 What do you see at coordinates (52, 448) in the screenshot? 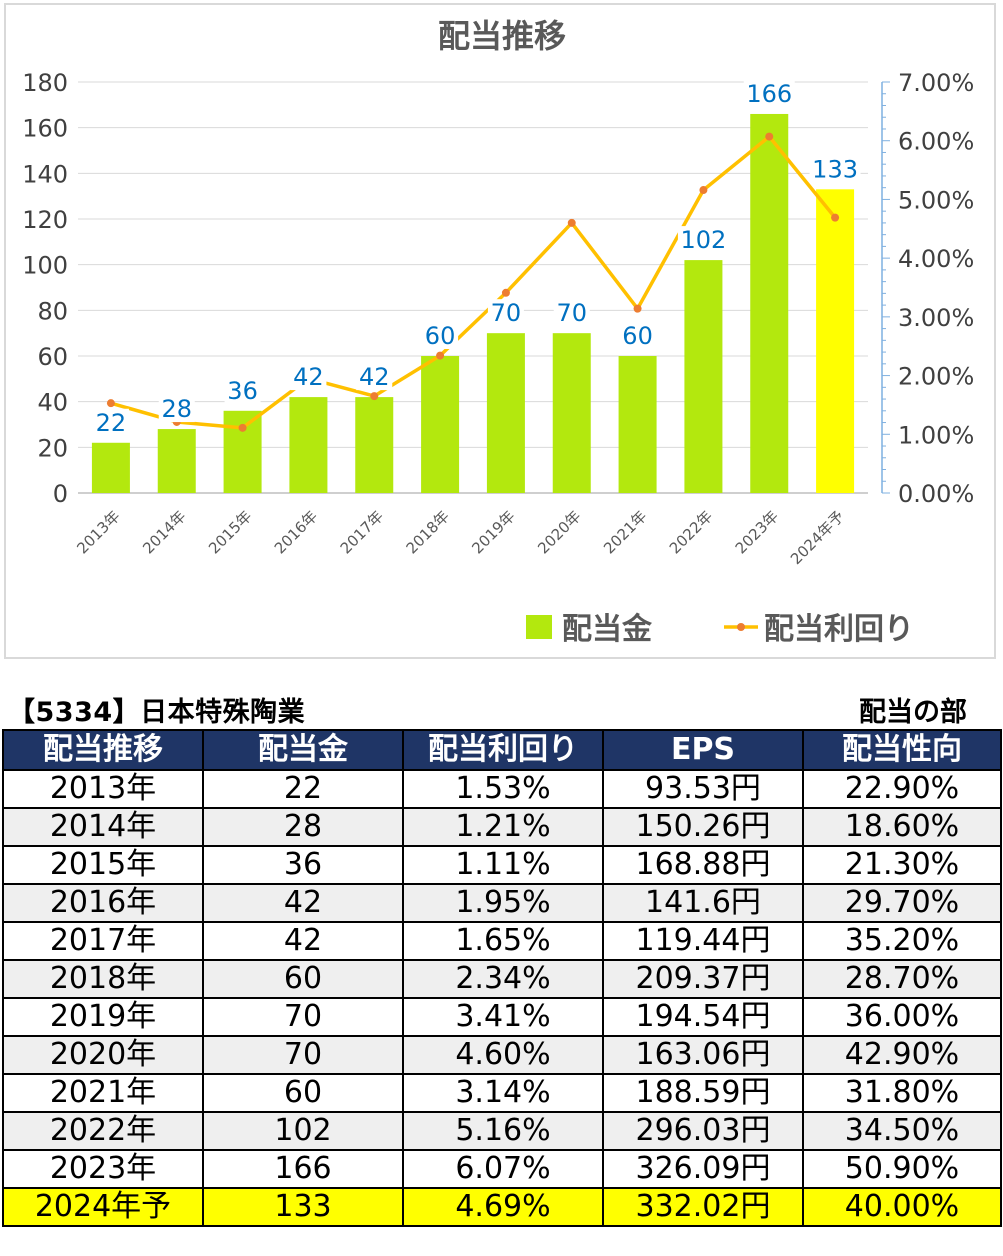
I see `left-axis-tick-label: 20` at bounding box center [52, 448].